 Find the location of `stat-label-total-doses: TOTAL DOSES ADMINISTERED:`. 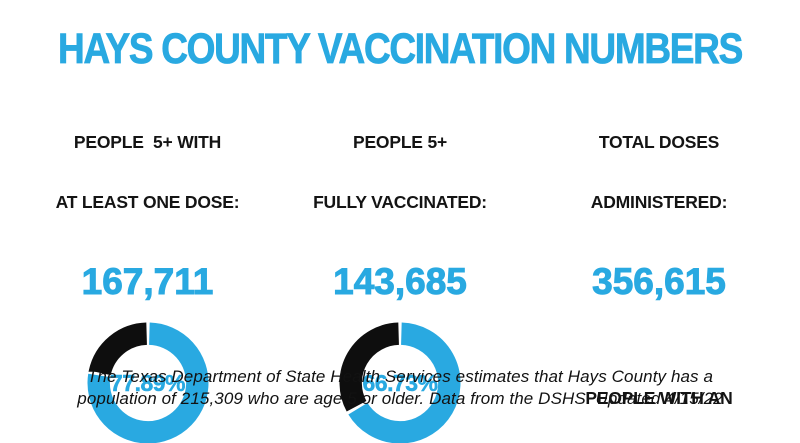

stat-label-total-doses: TOTAL DOSES ADMINISTERED: is located at coordinates (659, 172).